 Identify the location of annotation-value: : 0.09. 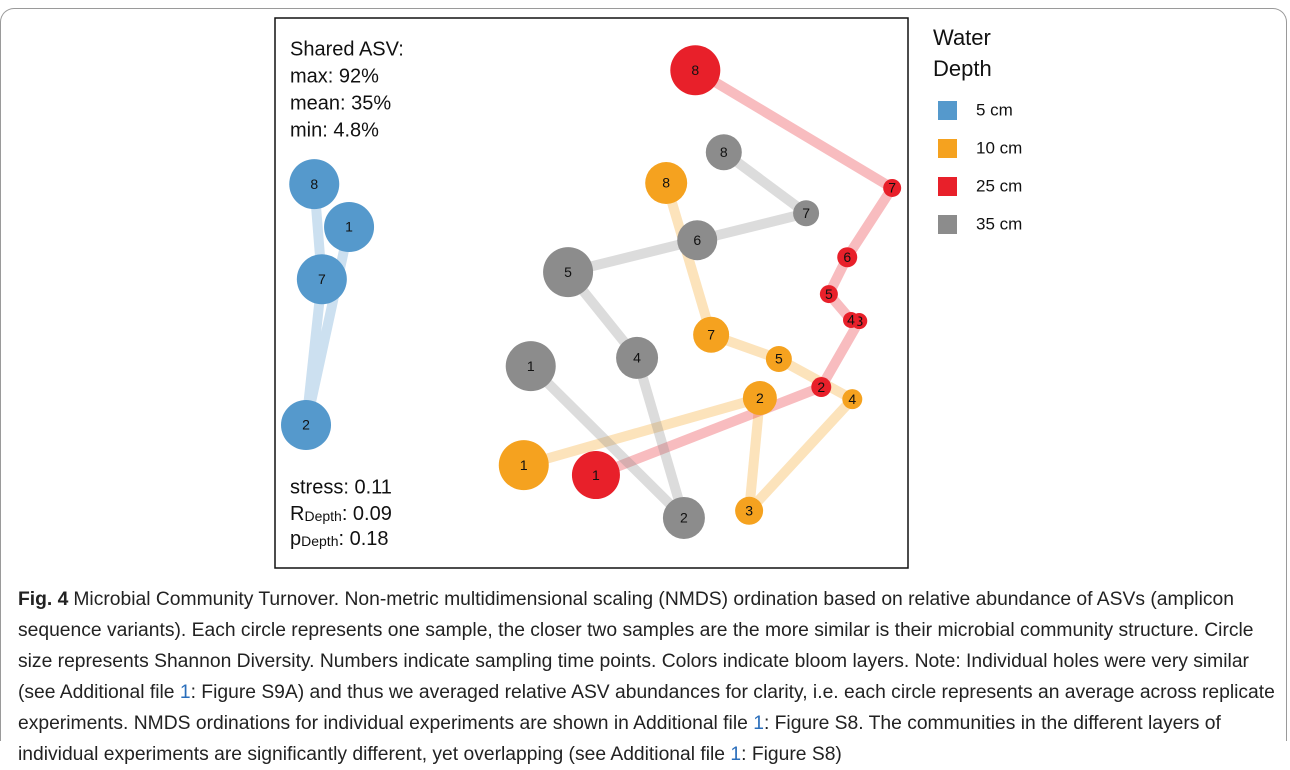
(367, 514).